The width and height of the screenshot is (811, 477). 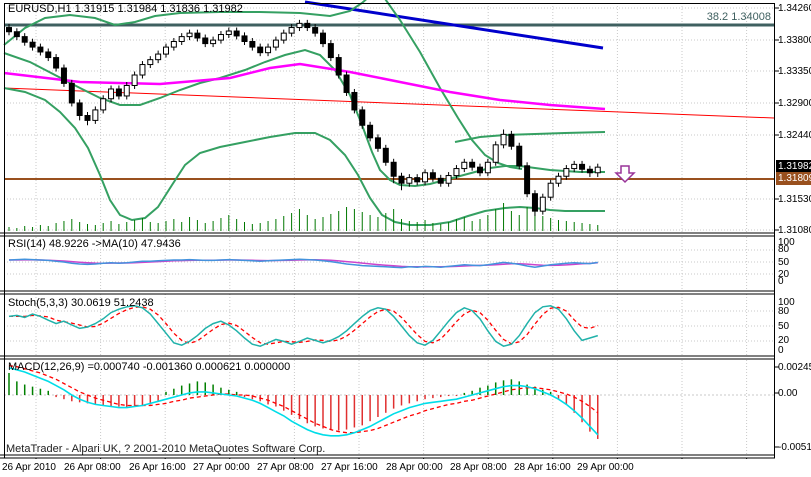 What do you see at coordinates (625, 174) in the screenshot?
I see `sell-arrow-icon` at bounding box center [625, 174].